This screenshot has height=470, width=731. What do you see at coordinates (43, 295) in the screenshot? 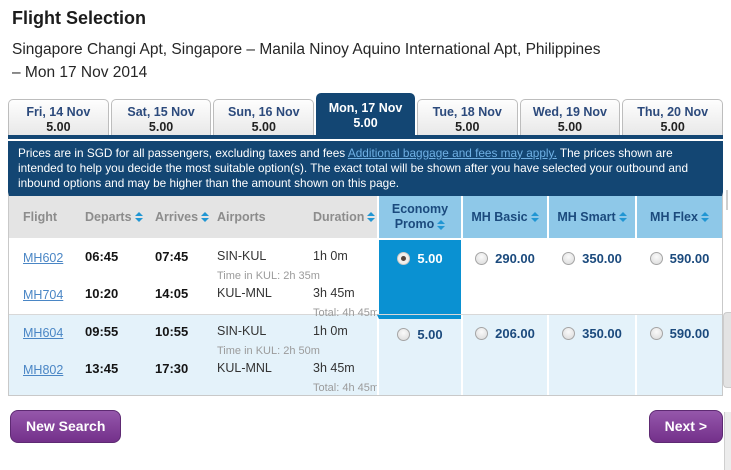
I see `flight-number-link: MH704` at bounding box center [43, 295].